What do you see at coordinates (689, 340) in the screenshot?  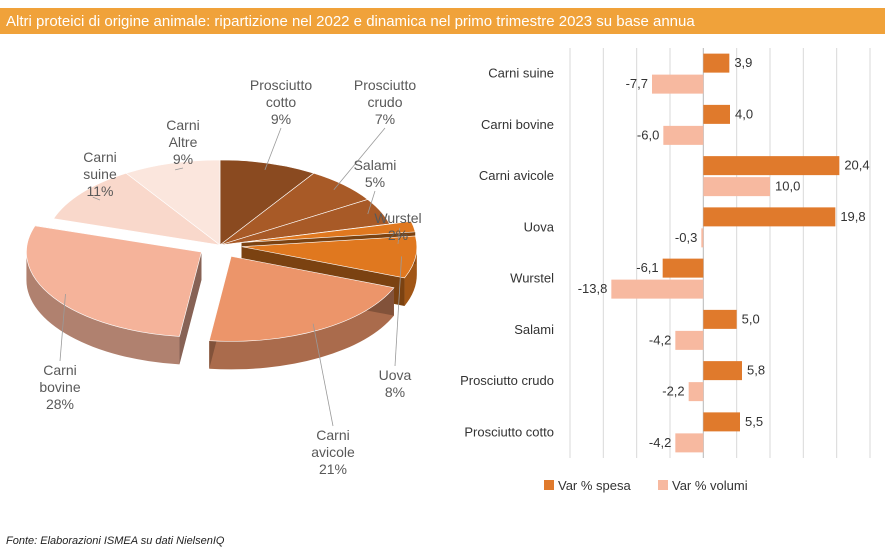 I see `bar-var-volumi-salami` at bounding box center [689, 340].